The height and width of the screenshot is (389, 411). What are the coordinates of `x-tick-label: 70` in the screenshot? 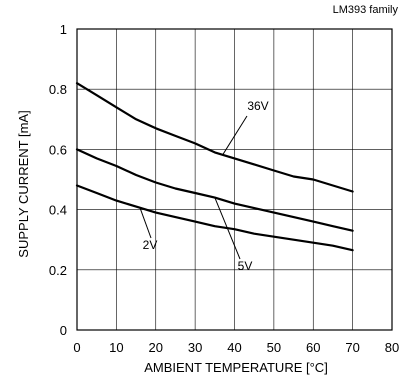 It's located at (352, 347).